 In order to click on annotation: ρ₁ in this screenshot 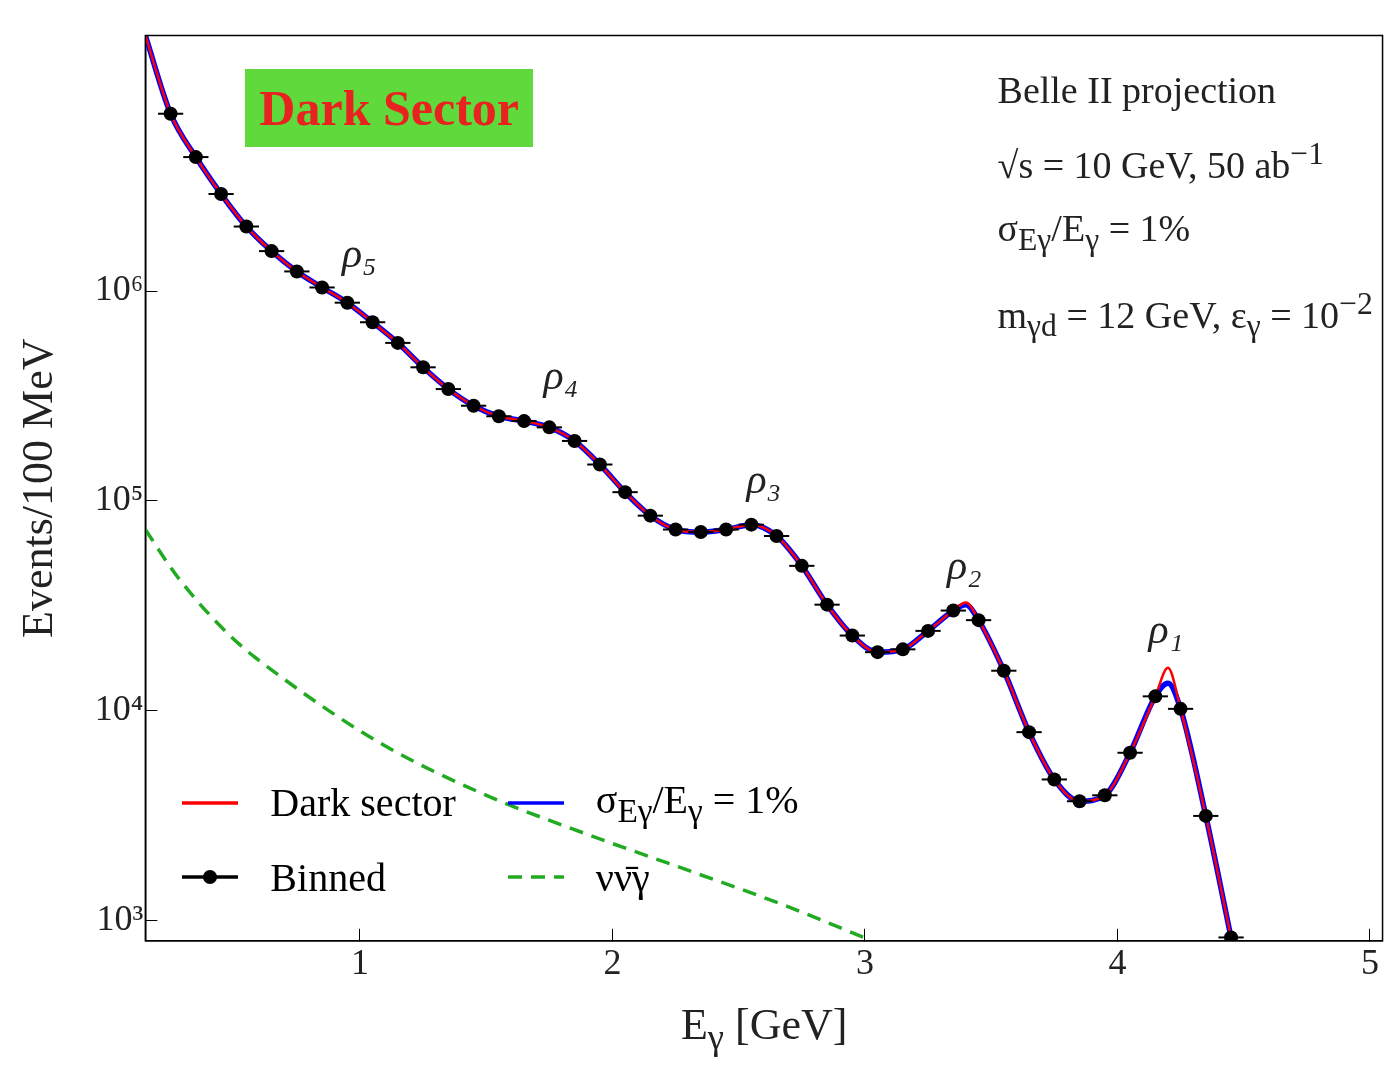, I will do `click(1166, 628)`.